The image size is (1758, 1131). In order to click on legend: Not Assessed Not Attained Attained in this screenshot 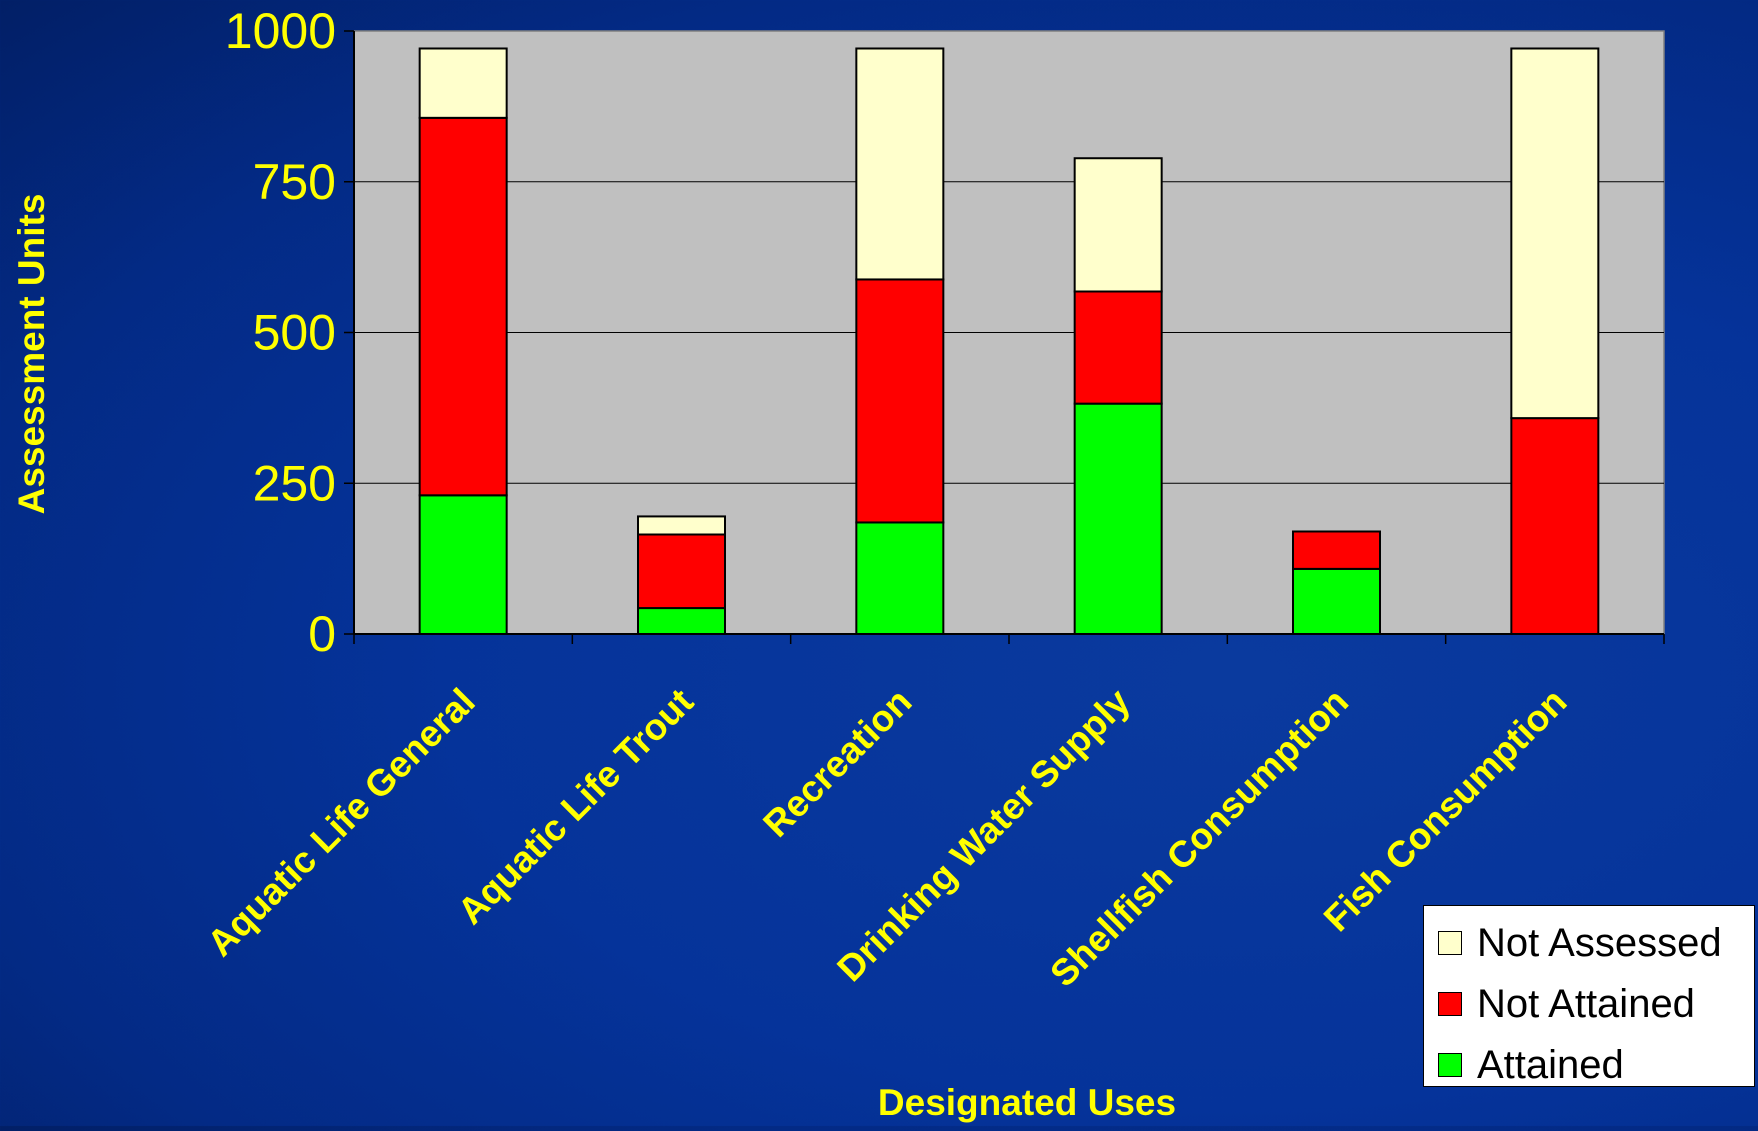, I will do `click(1589, 996)`.